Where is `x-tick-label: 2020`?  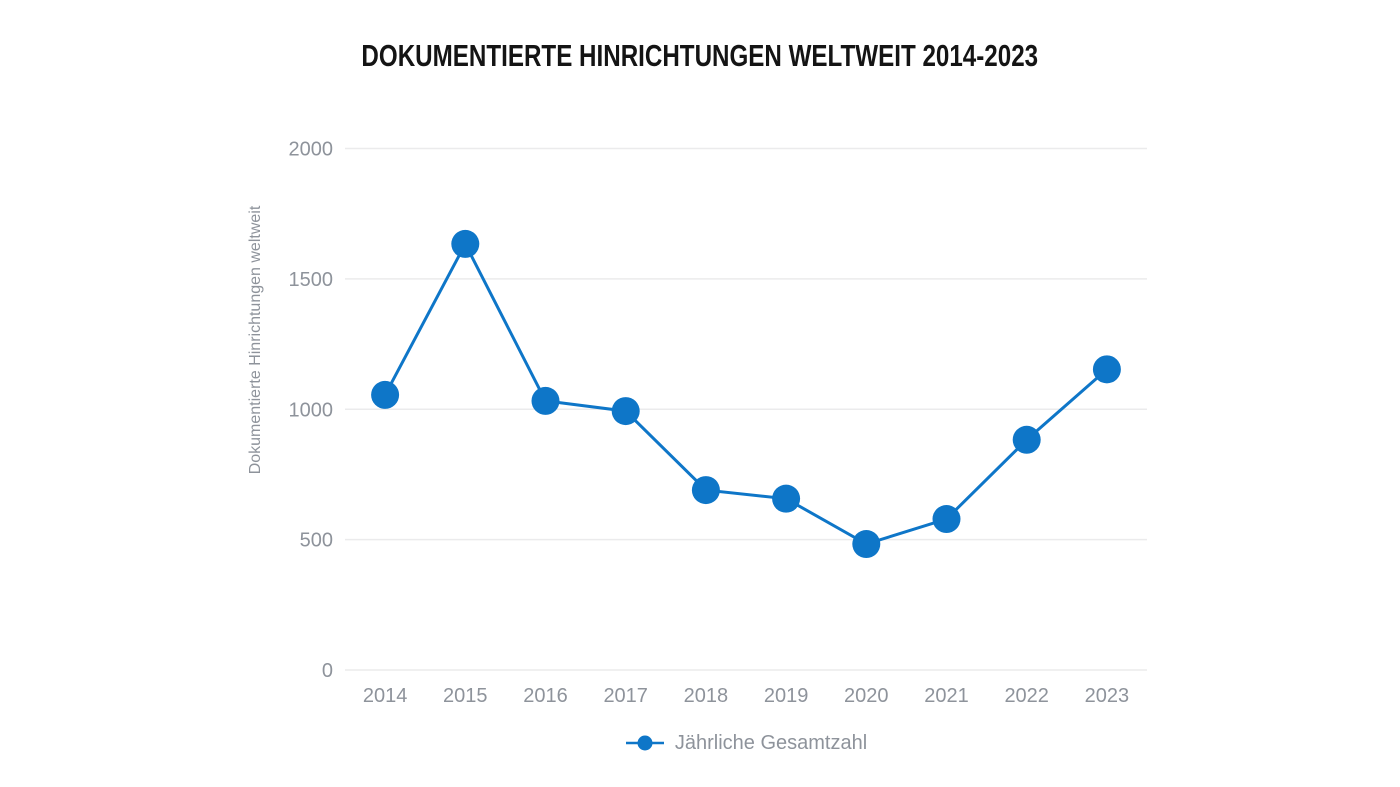 x-tick-label: 2020 is located at coordinates (866, 696).